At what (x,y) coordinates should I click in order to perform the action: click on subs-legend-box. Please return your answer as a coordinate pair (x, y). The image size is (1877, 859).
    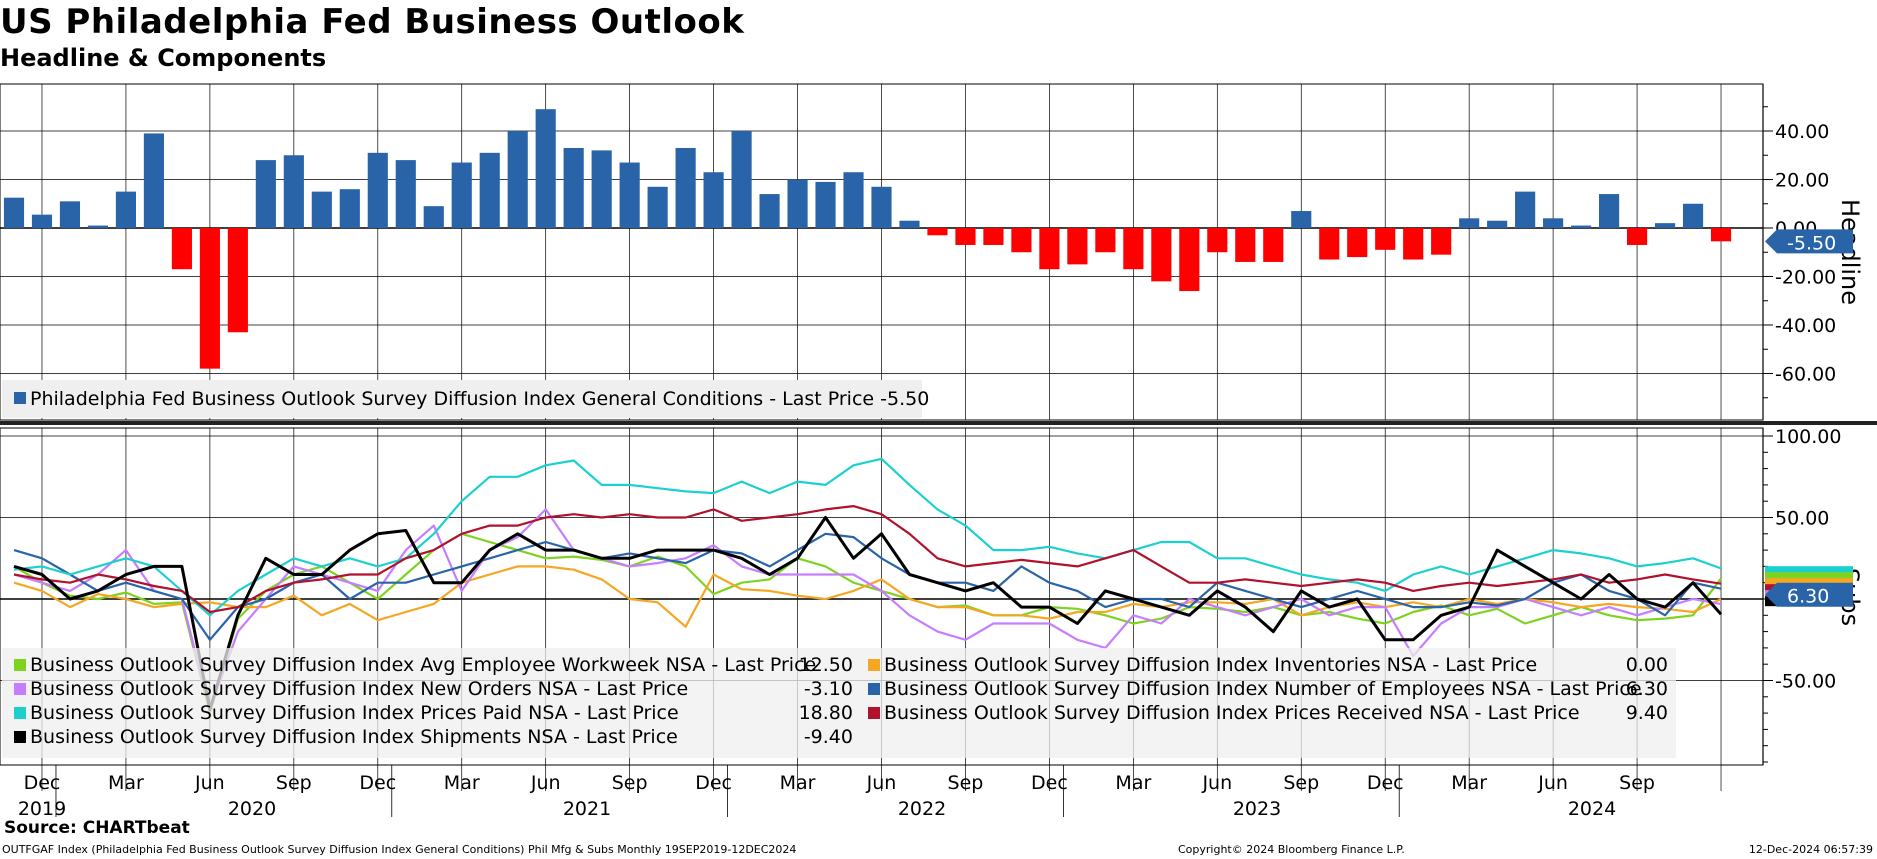
    Looking at the image, I should click on (839, 703).